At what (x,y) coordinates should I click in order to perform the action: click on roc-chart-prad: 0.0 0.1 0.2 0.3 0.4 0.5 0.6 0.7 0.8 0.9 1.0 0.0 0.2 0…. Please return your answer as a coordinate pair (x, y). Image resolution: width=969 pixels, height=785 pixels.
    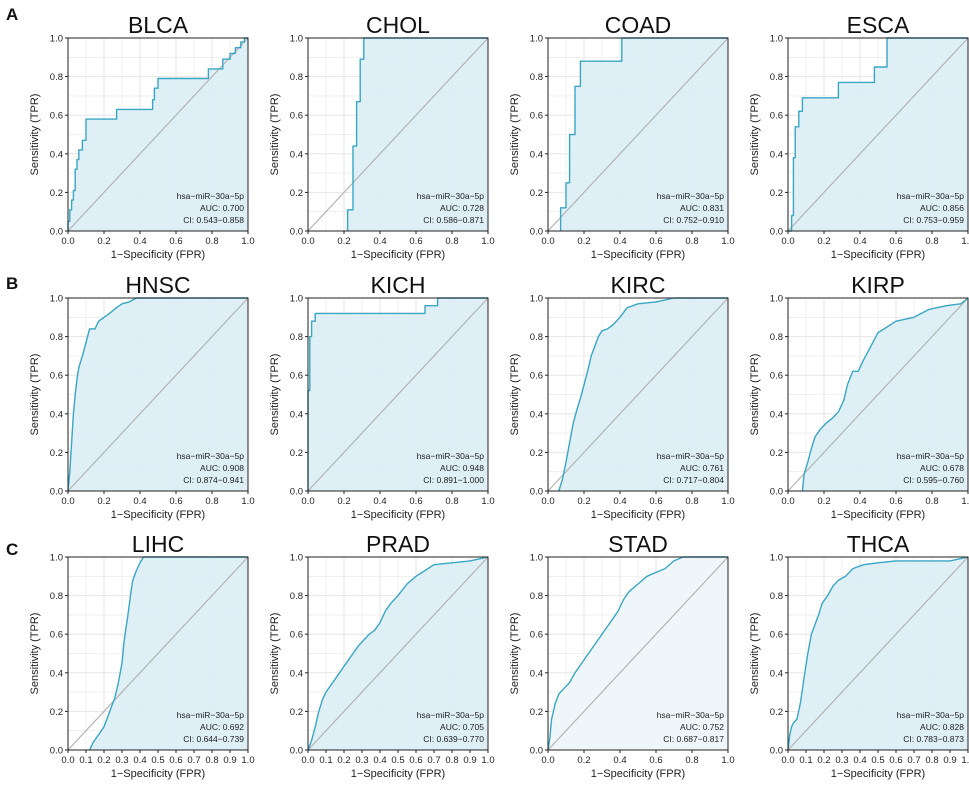
    Looking at the image, I should click on (382, 655).